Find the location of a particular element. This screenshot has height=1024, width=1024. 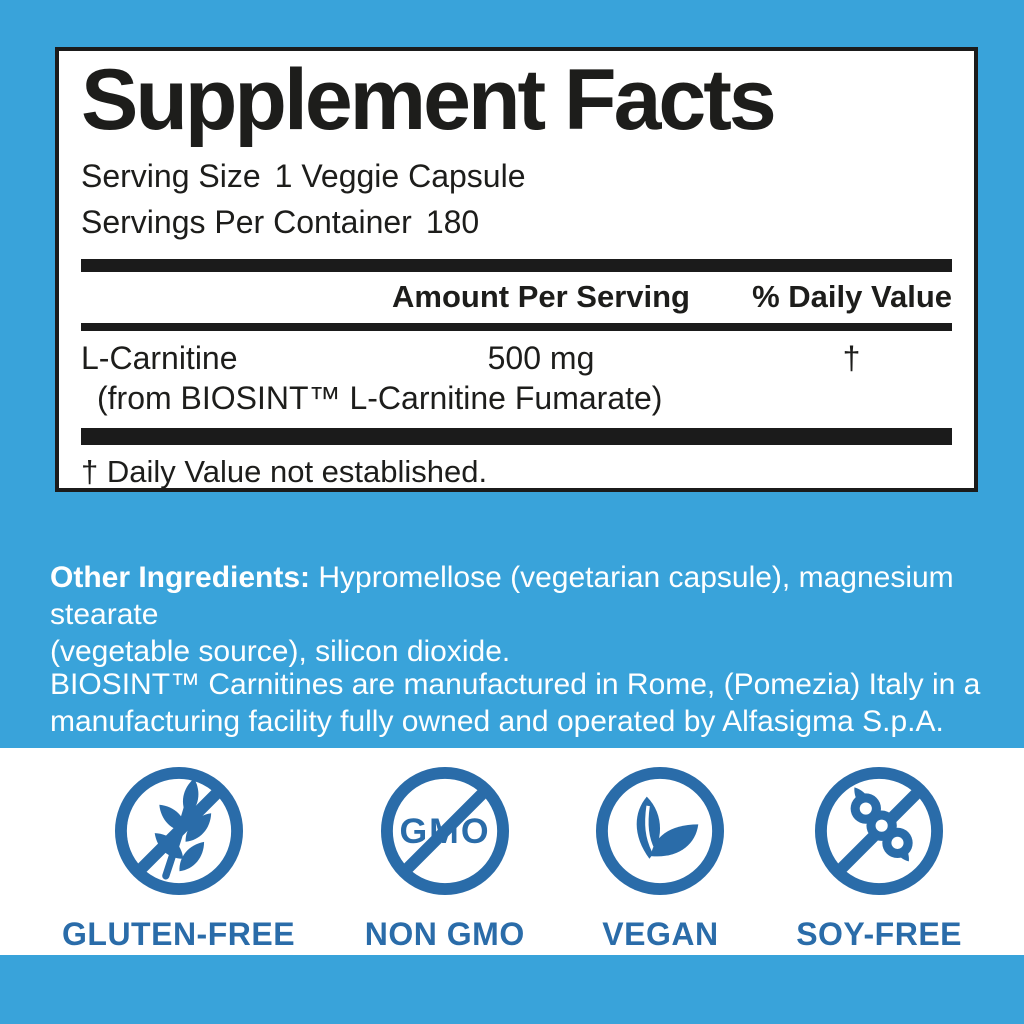

servings-per-container-line: Servings Per Container 180 is located at coordinates (516, 222).